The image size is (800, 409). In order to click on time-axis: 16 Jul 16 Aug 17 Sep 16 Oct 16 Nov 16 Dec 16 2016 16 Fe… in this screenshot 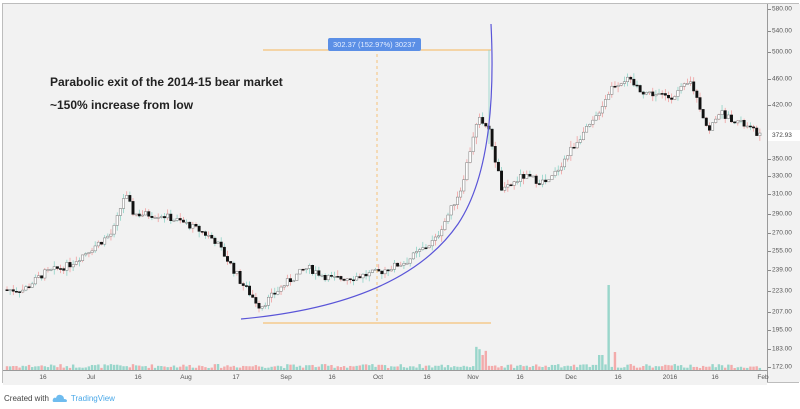, I will do `click(386, 377)`.